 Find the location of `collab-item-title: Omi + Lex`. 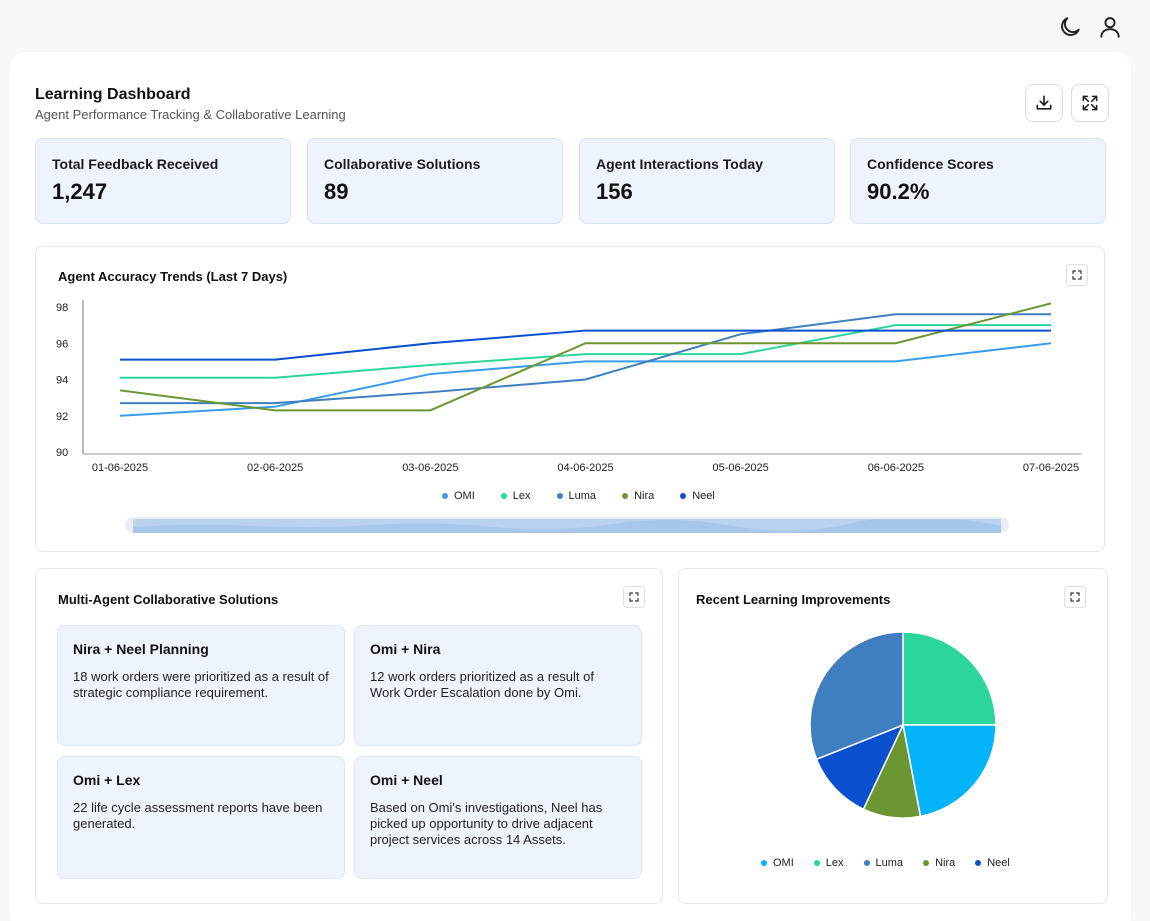

collab-item-title: Omi + Lex is located at coordinates (107, 780).